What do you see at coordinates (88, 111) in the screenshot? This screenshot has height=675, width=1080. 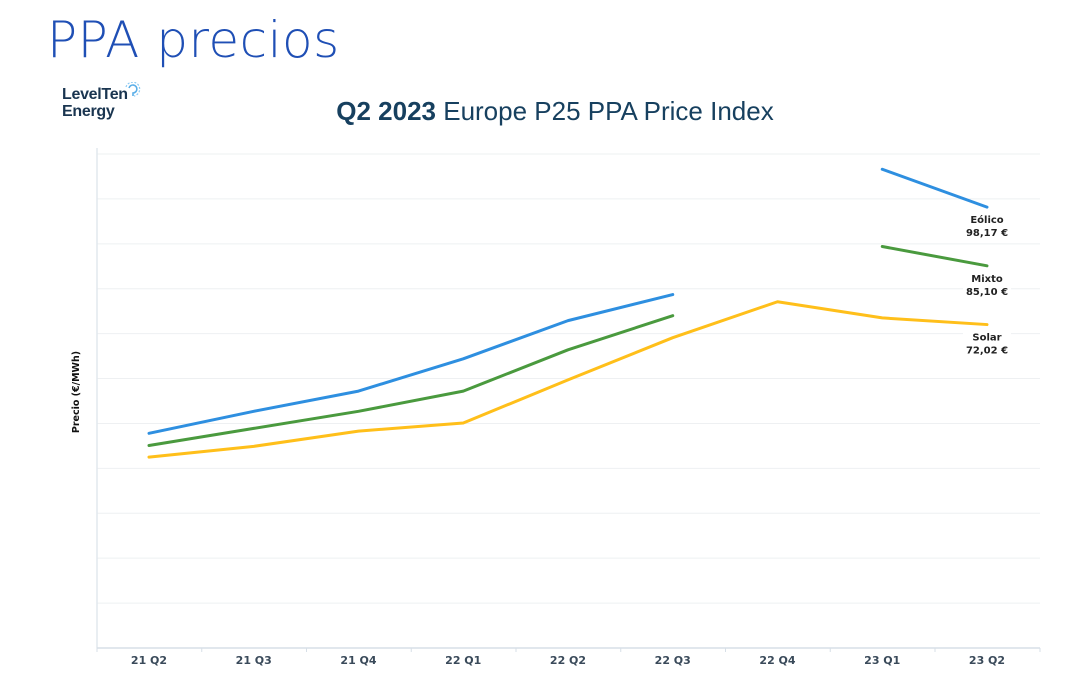 I see `logo-line-2: Energy` at bounding box center [88, 111].